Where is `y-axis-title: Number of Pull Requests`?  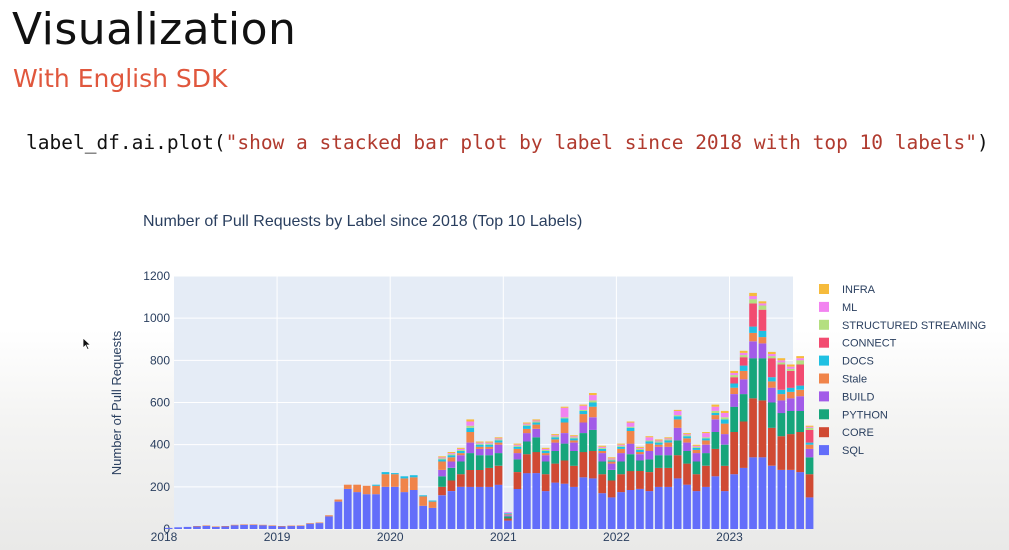
y-axis-title: Number of Pull Requests is located at coordinates (116, 402).